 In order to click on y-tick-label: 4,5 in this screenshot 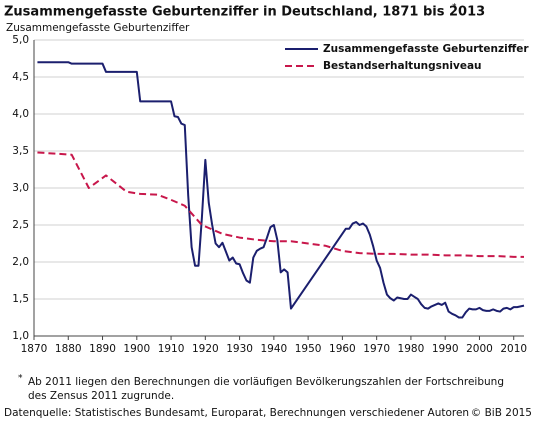, I will do `click(20, 77)`.